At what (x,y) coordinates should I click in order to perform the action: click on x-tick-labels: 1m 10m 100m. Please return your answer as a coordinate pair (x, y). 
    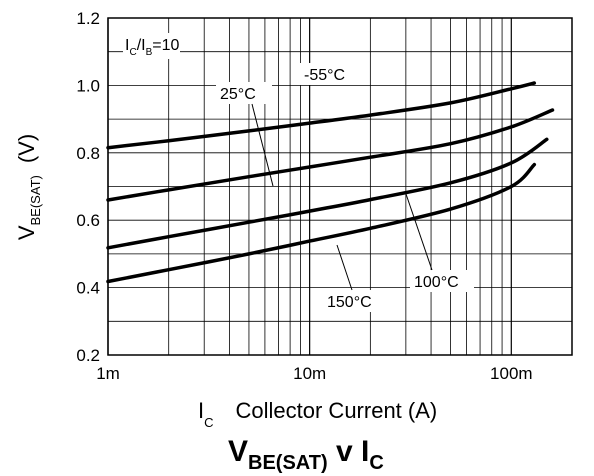
    Looking at the image, I should click on (314, 373).